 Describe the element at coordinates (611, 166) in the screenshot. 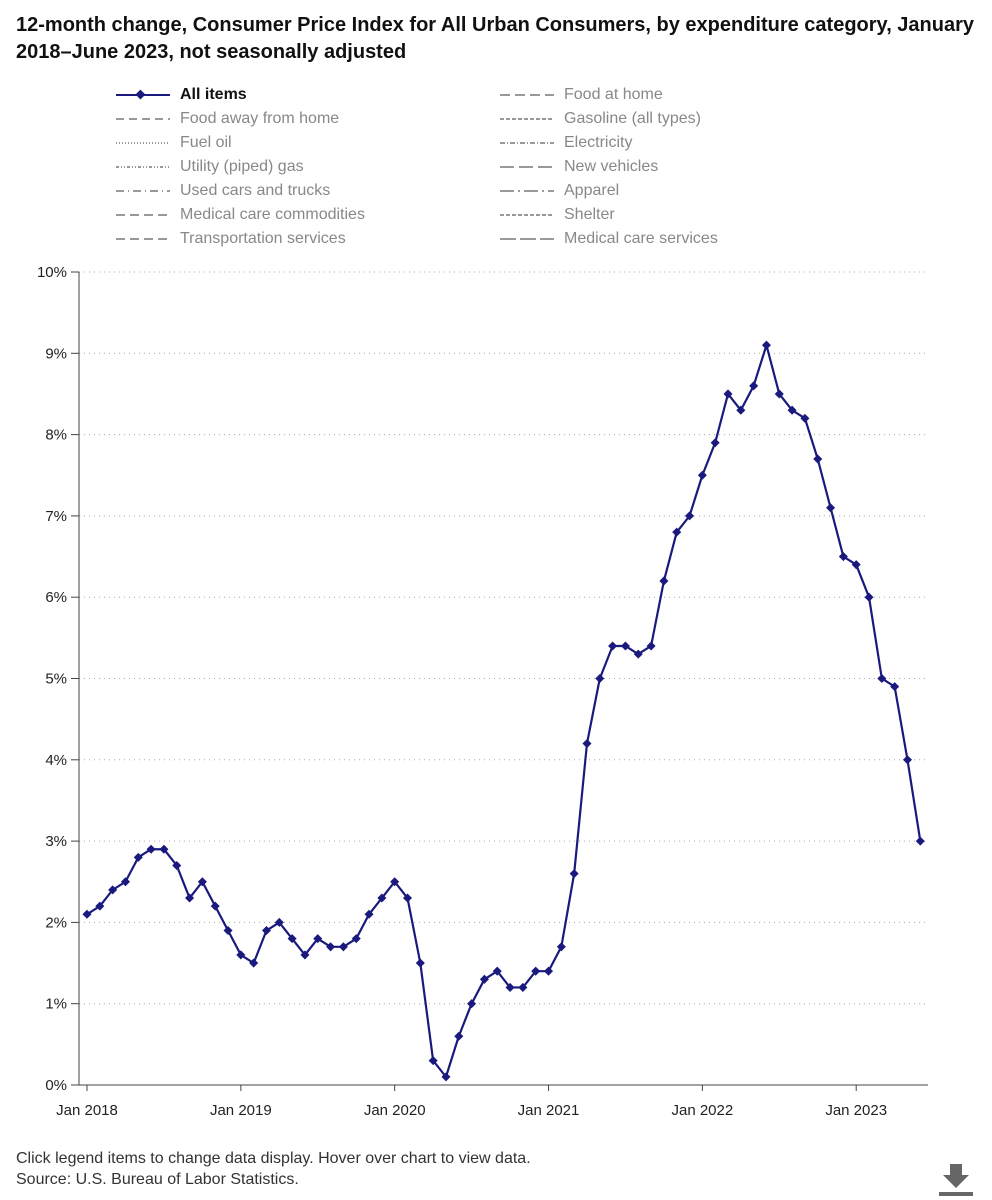

I see `legend-label: New vehicles` at that location.